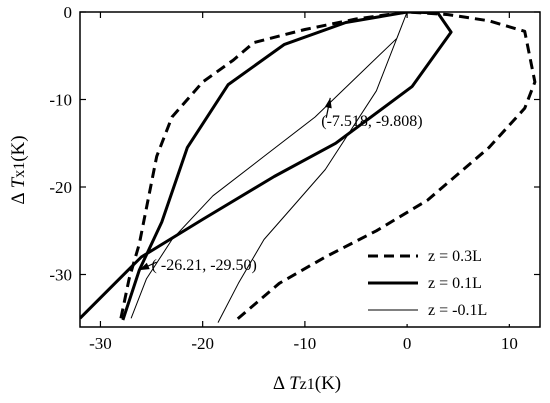 Image resolution: width=550 pixels, height=403 pixels. Describe the element at coordinates (18, 182) in the screenshot. I see `y-axis-title-var: T` at that location.